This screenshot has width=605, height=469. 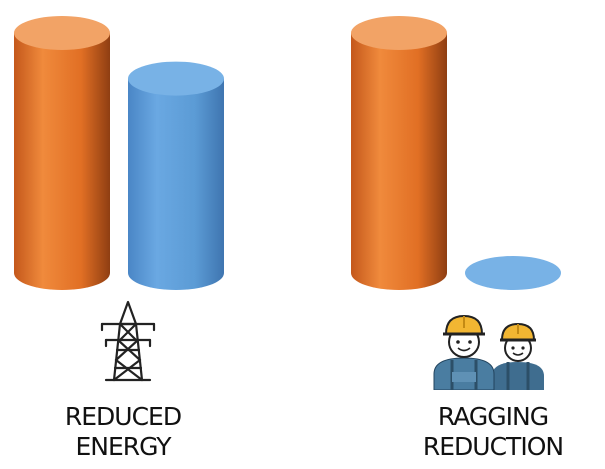 I want to click on power-tower-icon, so click(x=128, y=341).